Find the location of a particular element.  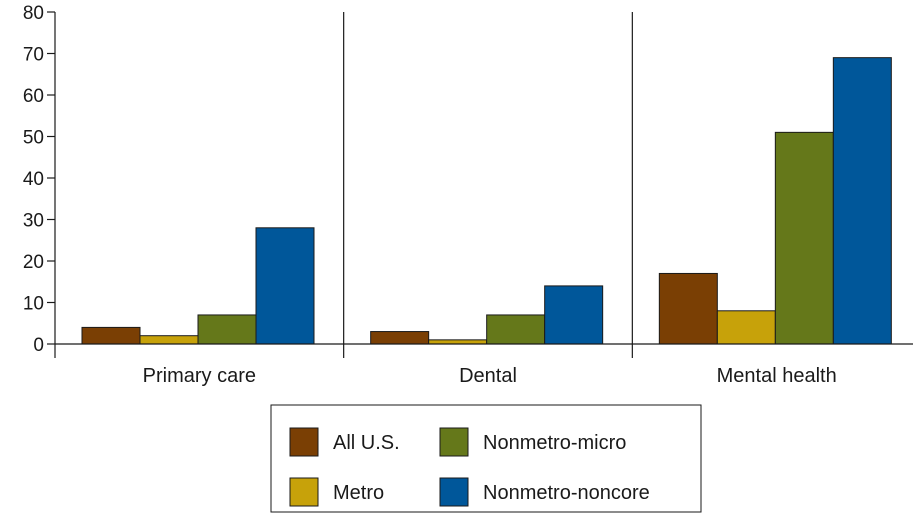

bar-all-u-s--mental-health is located at coordinates (688, 308).